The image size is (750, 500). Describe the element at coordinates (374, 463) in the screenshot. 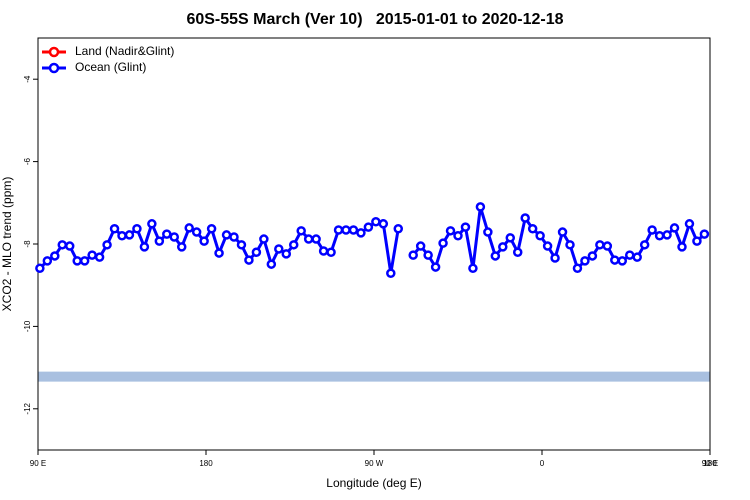

I see `x-tick-label: 90 W` at that location.